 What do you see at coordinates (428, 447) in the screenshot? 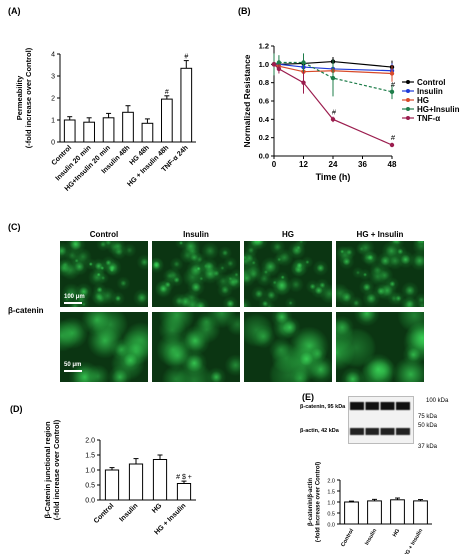
I see `blot-marker-37: 37 kDa` at bounding box center [428, 447].